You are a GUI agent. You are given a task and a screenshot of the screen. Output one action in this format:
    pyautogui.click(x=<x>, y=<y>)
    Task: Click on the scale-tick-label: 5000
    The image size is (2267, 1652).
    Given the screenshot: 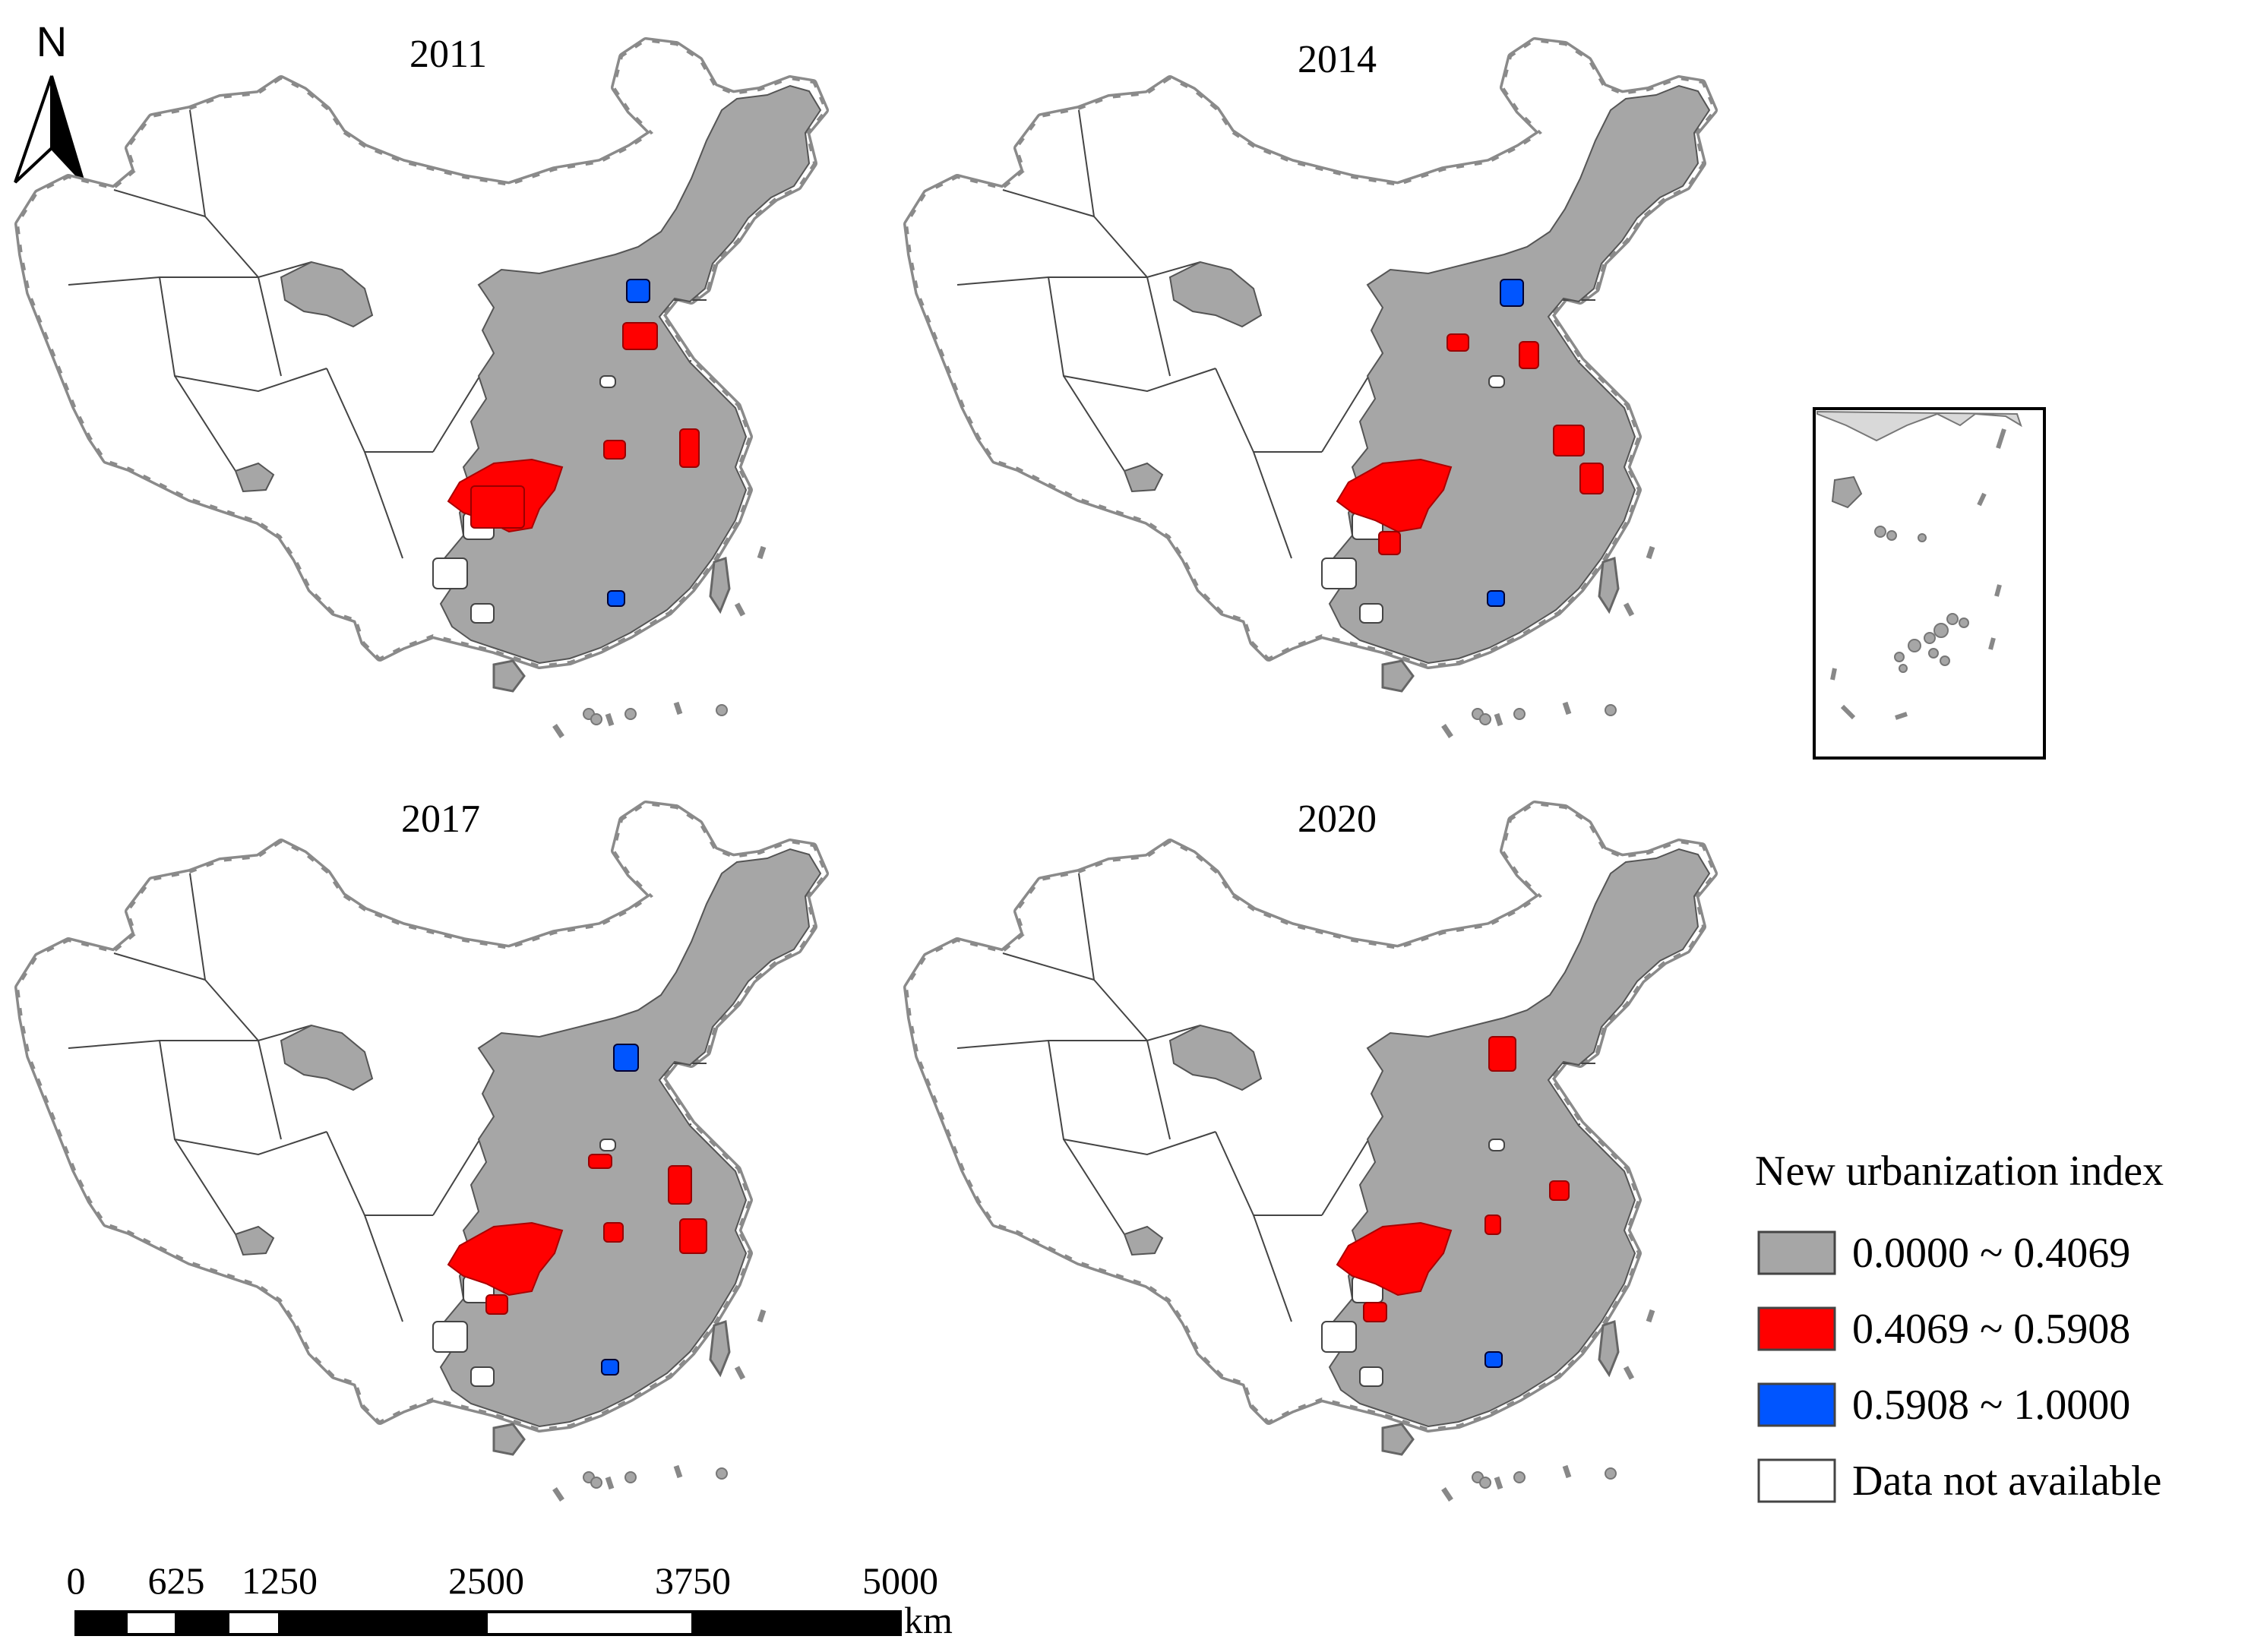 What is the action you would take?
    pyautogui.click(x=900, y=1580)
    